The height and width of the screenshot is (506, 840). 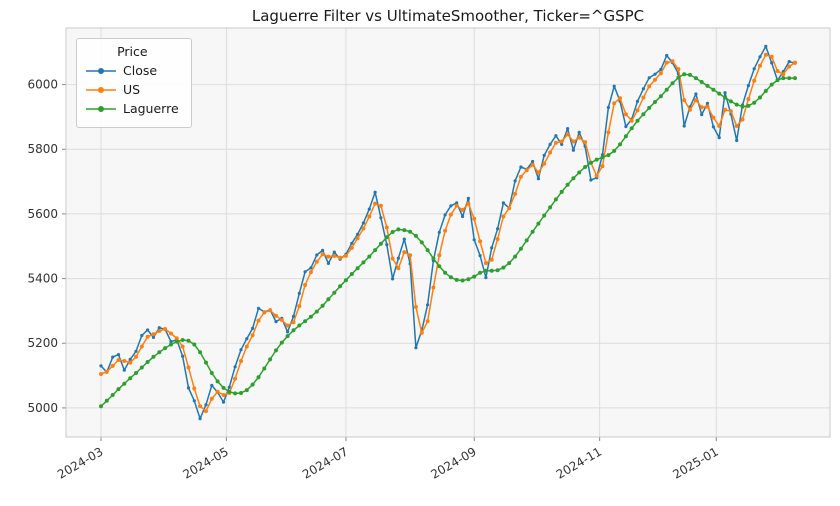 I want to click on legend-label-us: US, so click(x=132, y=89).